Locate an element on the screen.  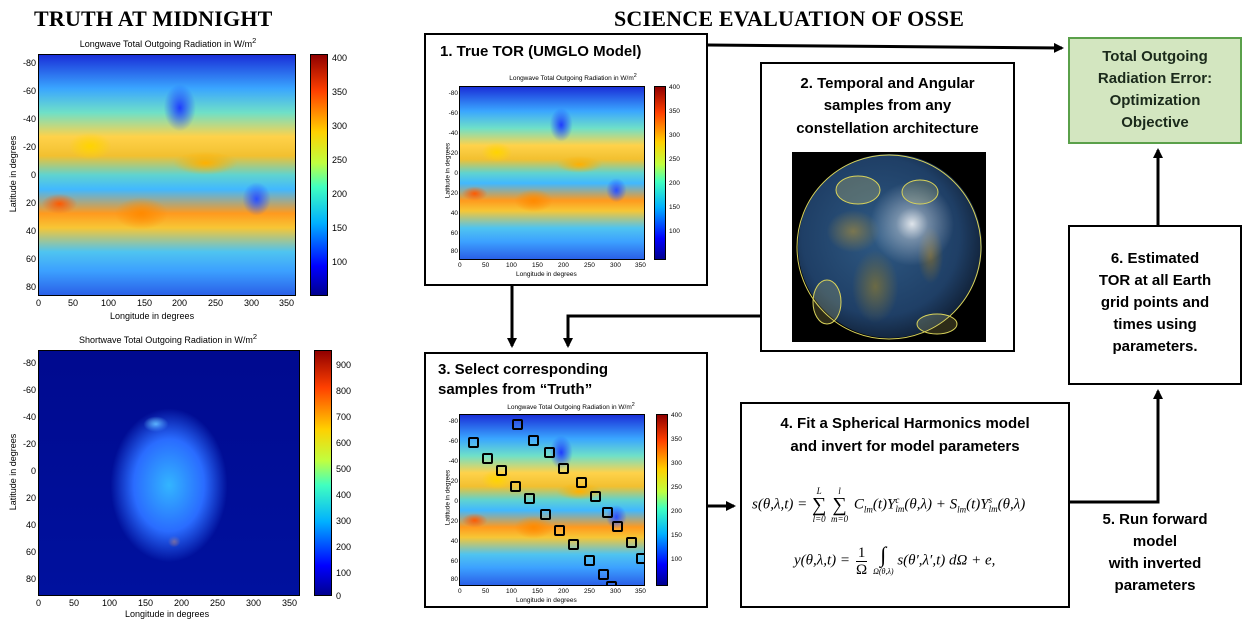
box1-colorbar is located at coordinates (660, 173).